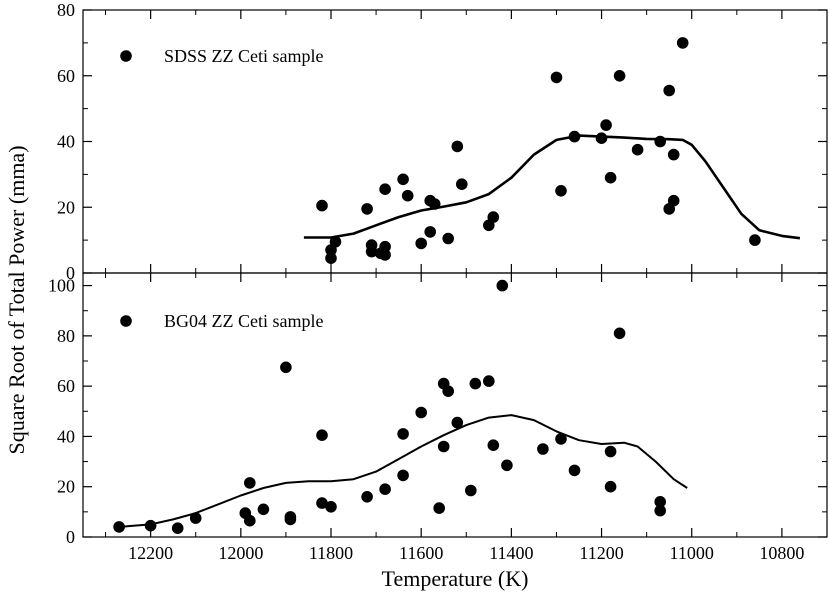  What do you see at coordinates (240, 553) in the screenshot?
I see `bg04-x-tick-label: 12000` at bounding box center [240, 553].